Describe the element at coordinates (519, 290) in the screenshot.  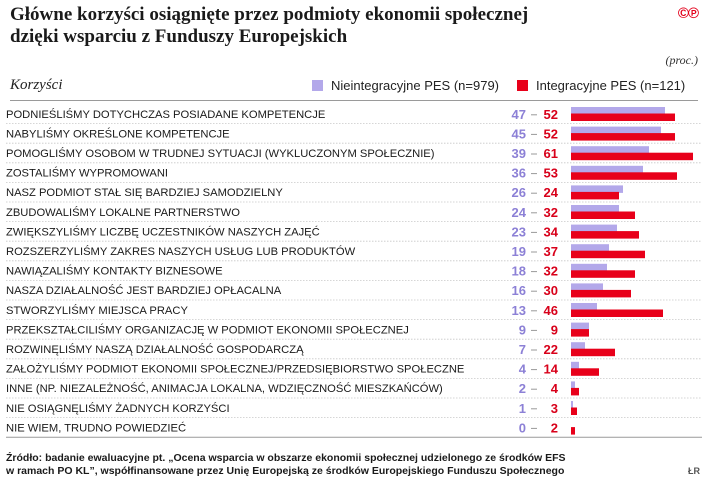
I see `value-label-a: 16` at that location.